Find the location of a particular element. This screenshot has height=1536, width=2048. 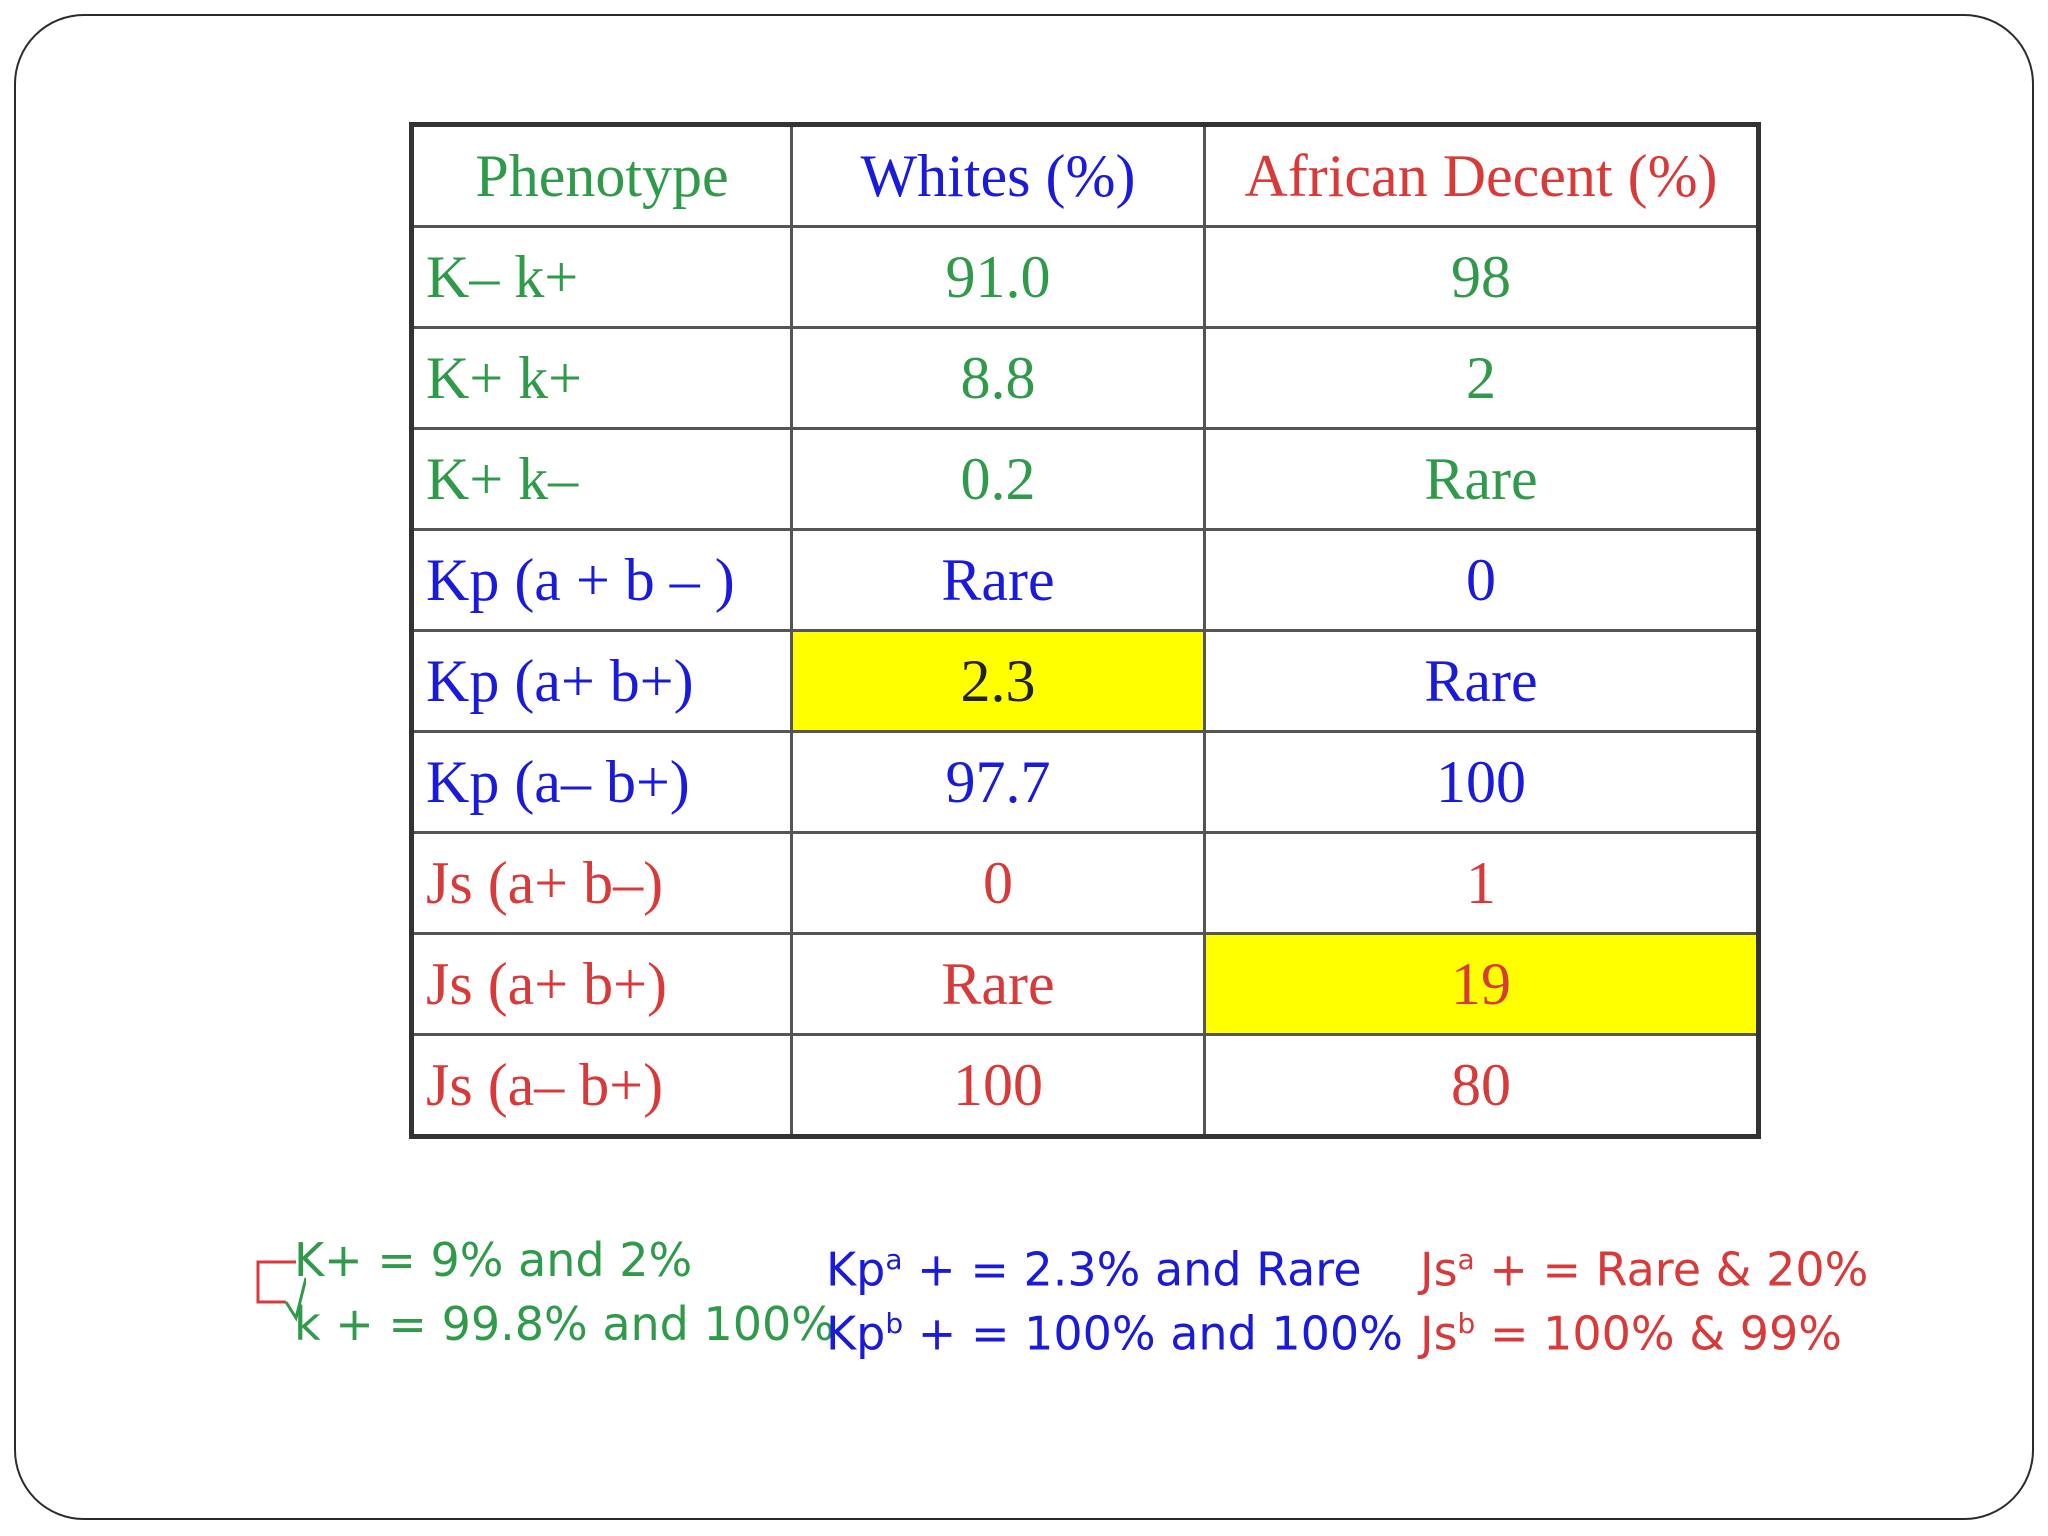

kell-note-line: k + = 99.8% and 100% is located at coordinates (565, 1324).